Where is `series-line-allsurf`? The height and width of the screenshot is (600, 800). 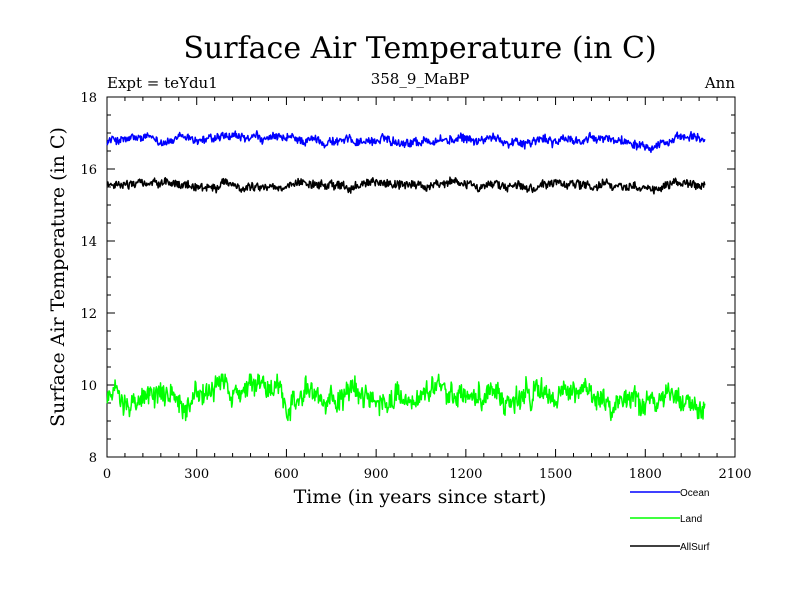 series-line-allsurf is located at coordinates (406, 185).